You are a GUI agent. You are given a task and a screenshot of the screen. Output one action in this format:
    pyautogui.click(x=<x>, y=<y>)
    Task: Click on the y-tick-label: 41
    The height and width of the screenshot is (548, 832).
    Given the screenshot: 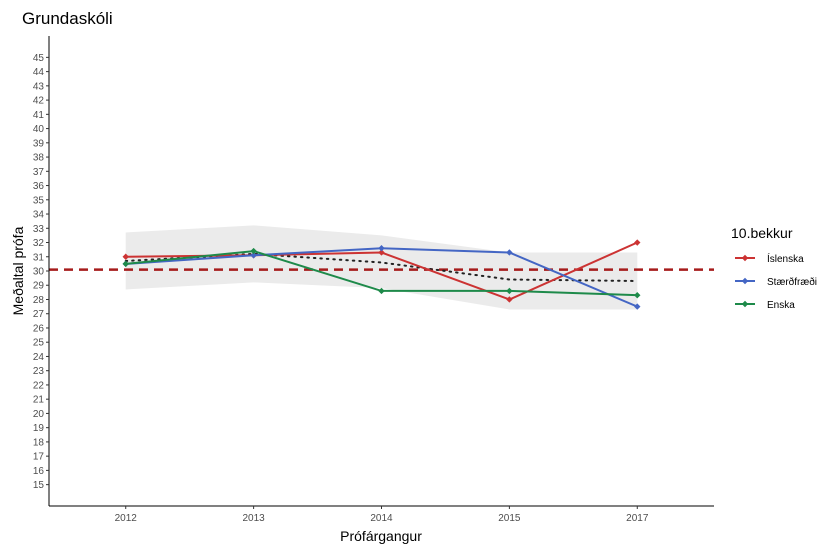 What is the action you would take?
    pyautogui.click(x=39, y=115)
    